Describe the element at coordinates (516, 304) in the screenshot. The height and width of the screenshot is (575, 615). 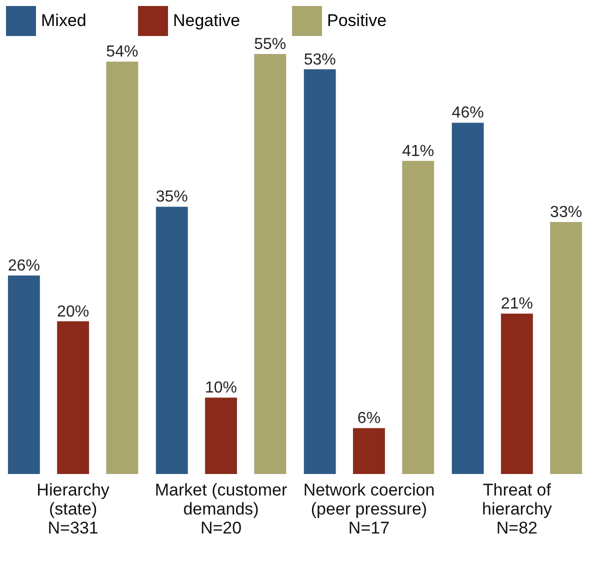
I see `data-label: 21%` at that location.